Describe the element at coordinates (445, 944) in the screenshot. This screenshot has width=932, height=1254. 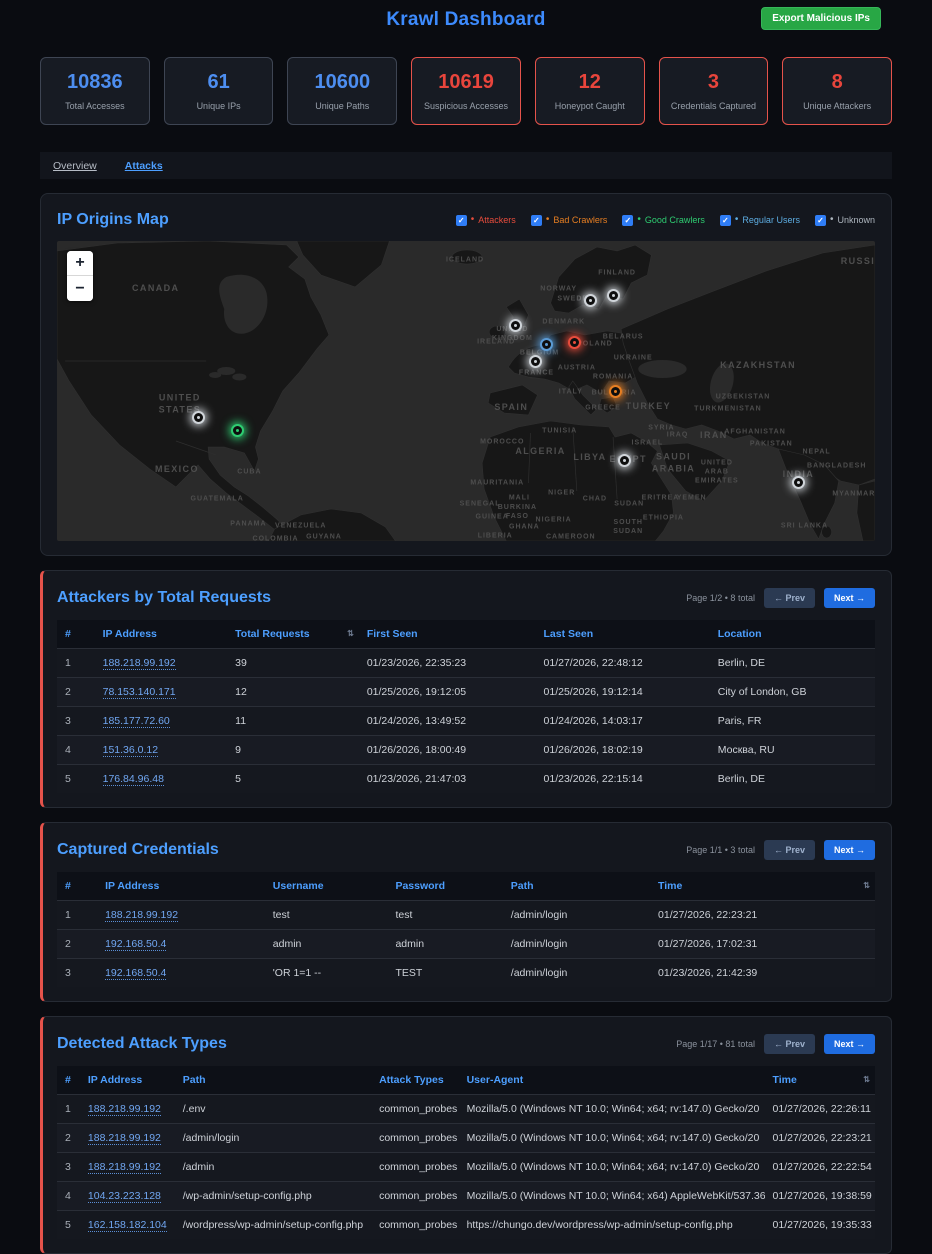
I see `table-cell: admin` at that location.